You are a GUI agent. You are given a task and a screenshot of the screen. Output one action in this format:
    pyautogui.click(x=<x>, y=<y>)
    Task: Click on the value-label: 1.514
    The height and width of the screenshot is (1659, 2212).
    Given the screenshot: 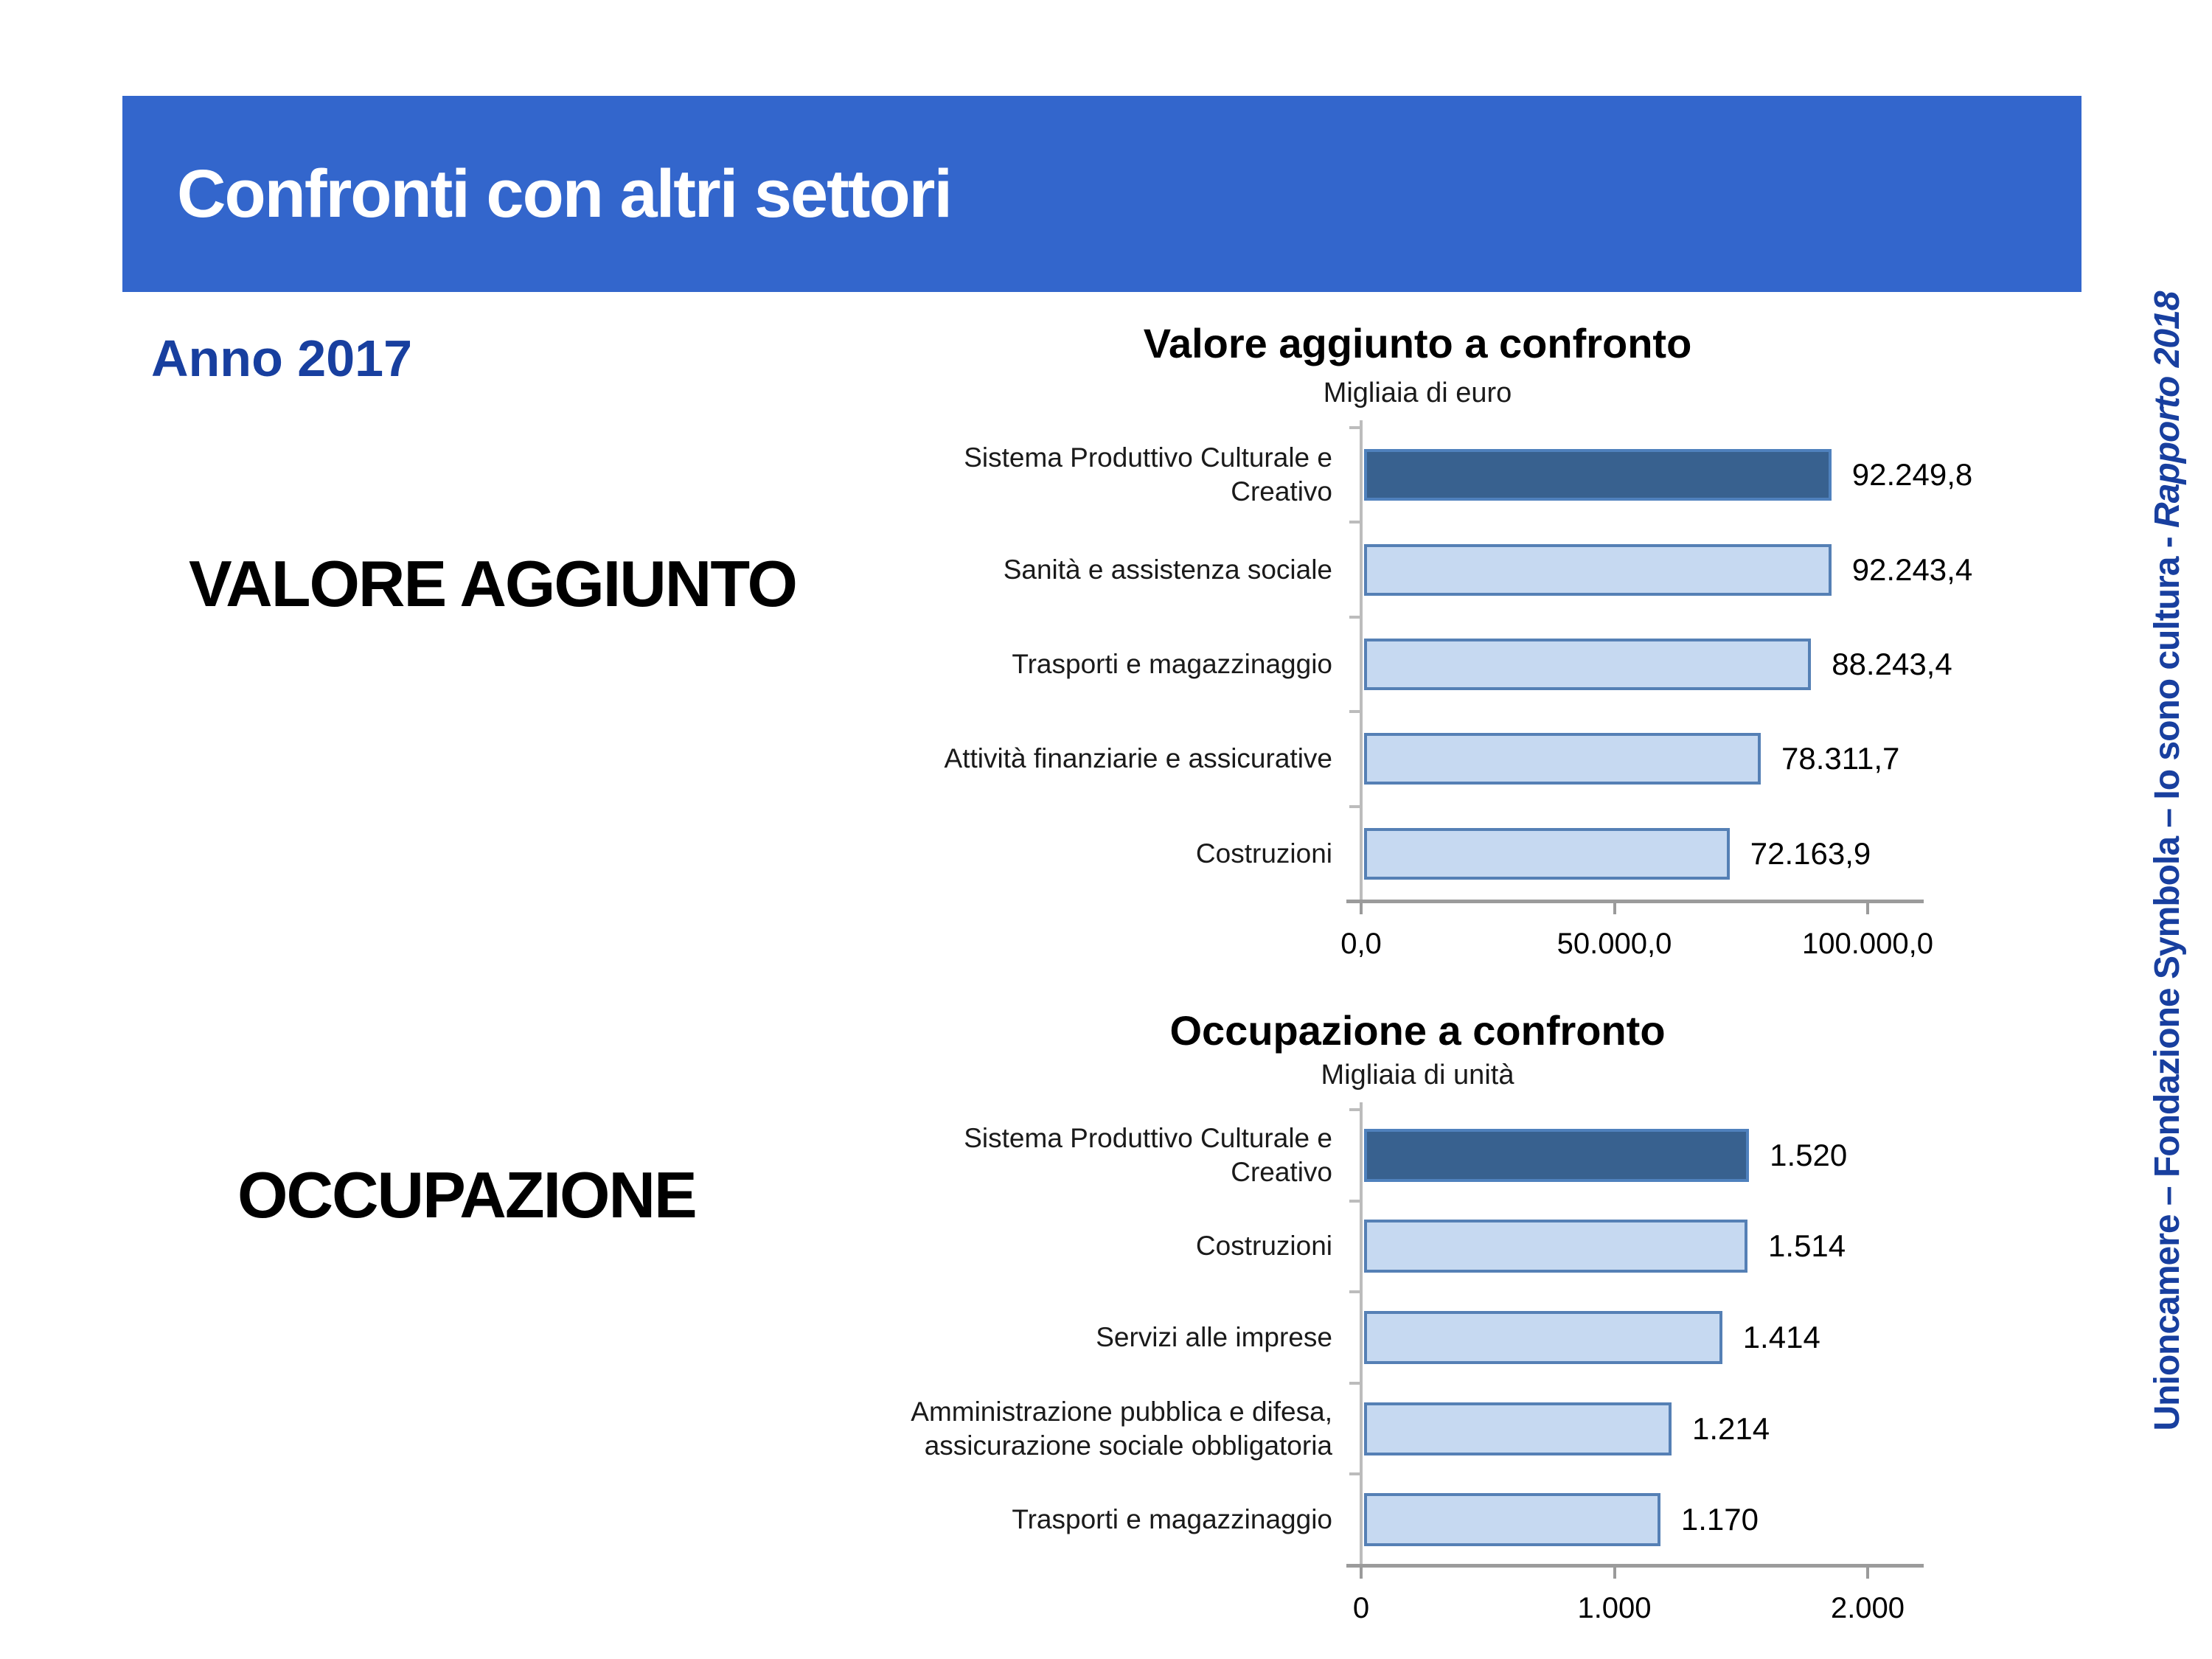 What is the action you would take?
    pyautogui.click(x=1807, y=1246)
    